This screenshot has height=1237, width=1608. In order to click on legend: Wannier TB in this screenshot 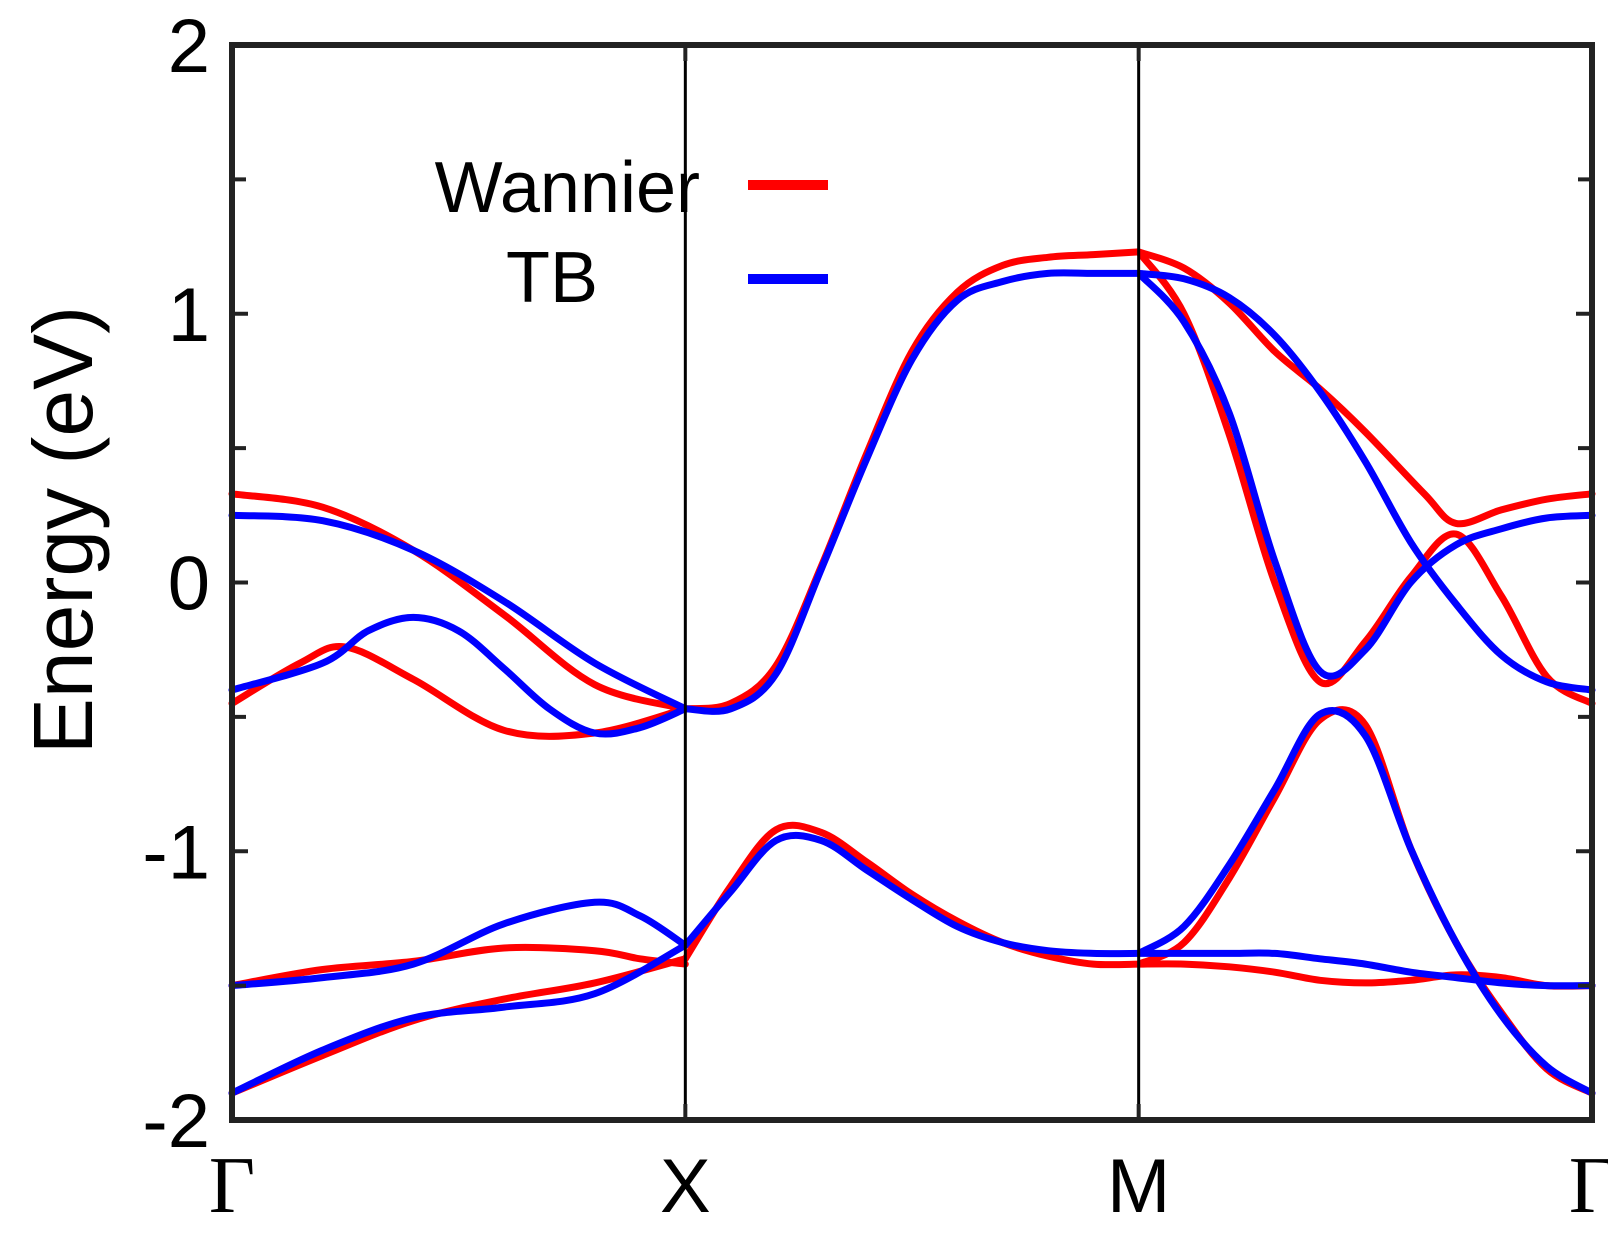, I will do `click(631, 233)`.